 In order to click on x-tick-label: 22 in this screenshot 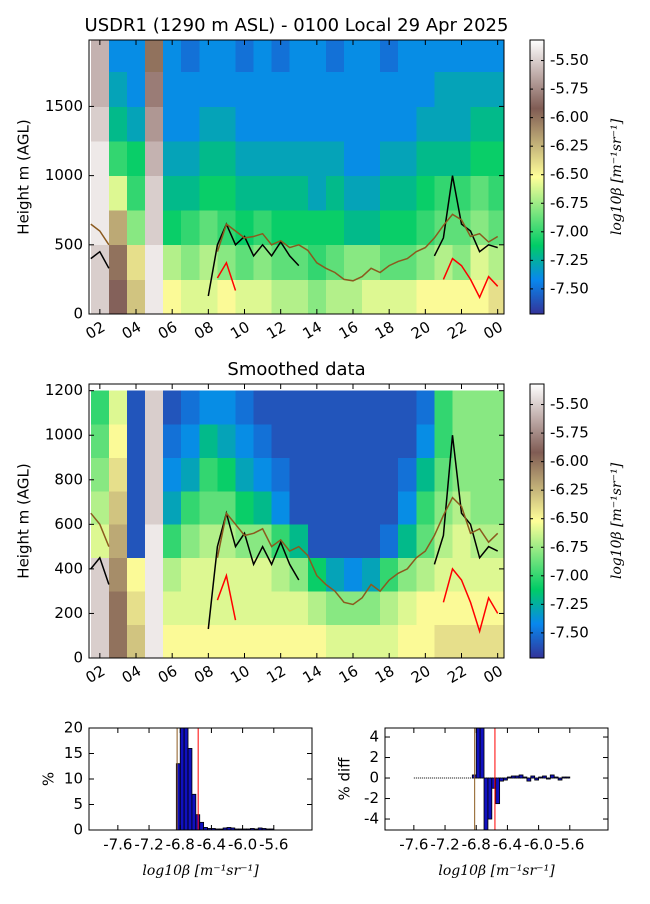, I will do `click(457, 330)`.